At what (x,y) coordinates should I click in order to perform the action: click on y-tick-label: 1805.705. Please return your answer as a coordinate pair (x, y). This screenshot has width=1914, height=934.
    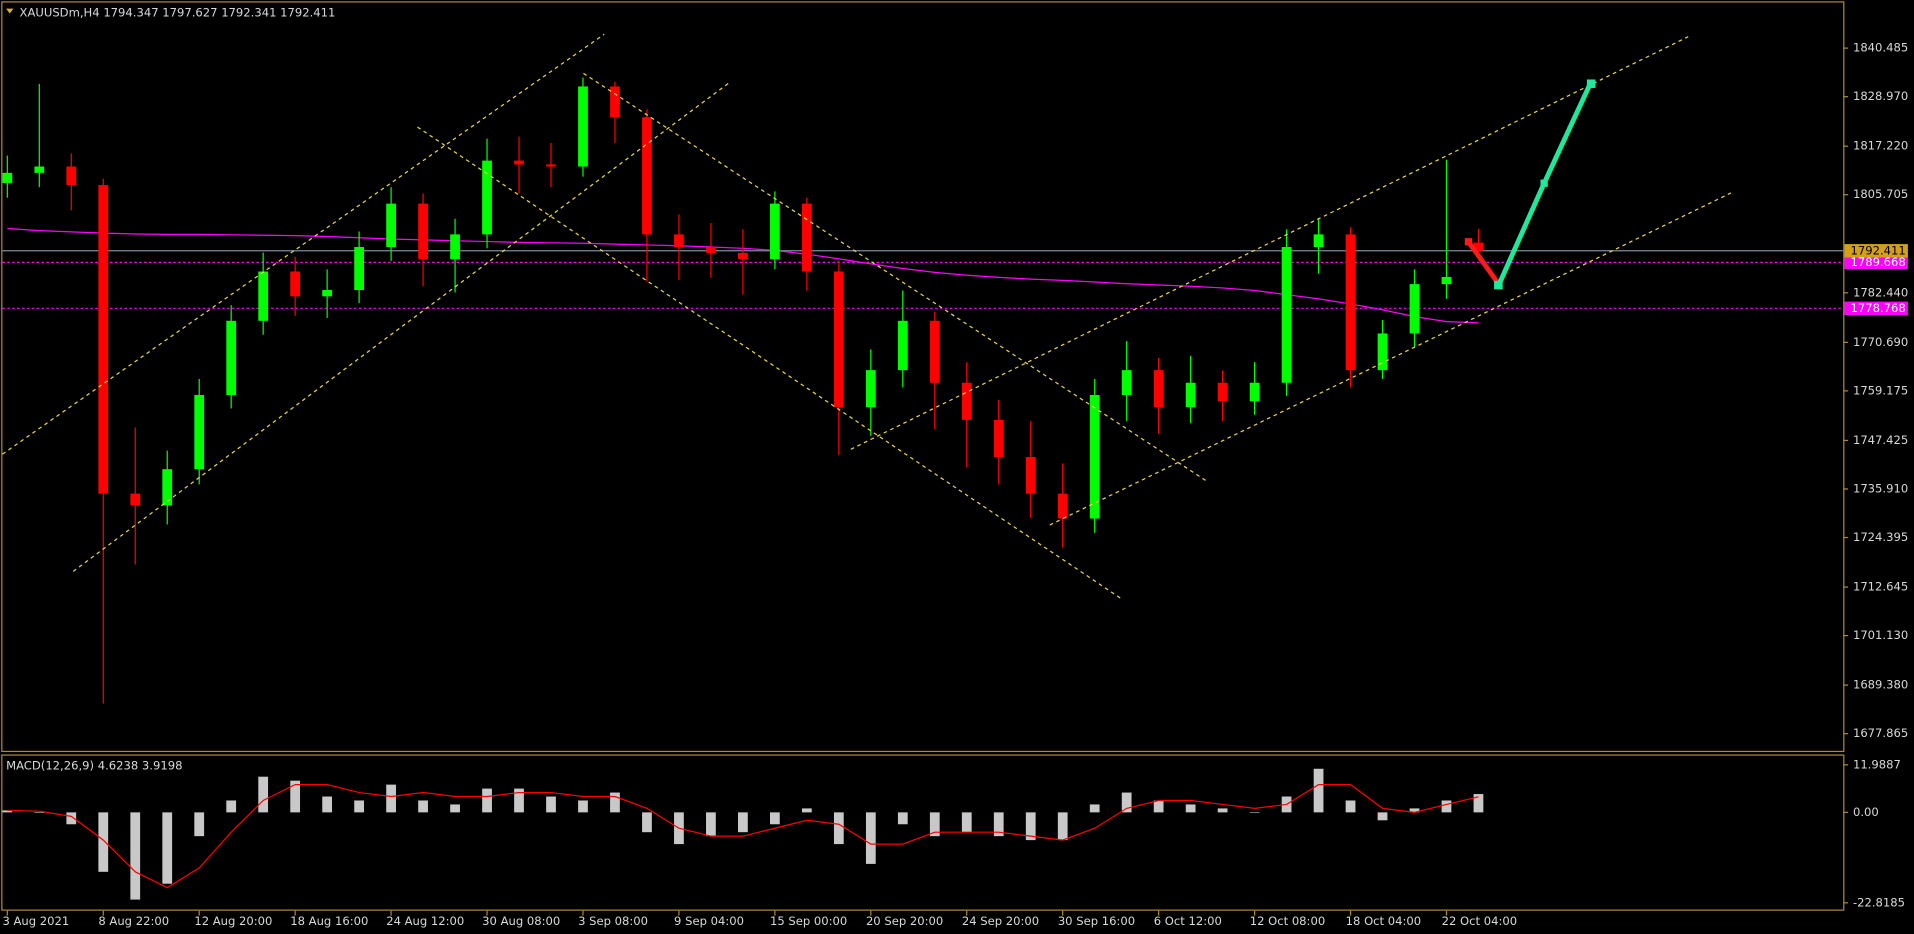
    Looking at the image, I should click on (1880, 194).